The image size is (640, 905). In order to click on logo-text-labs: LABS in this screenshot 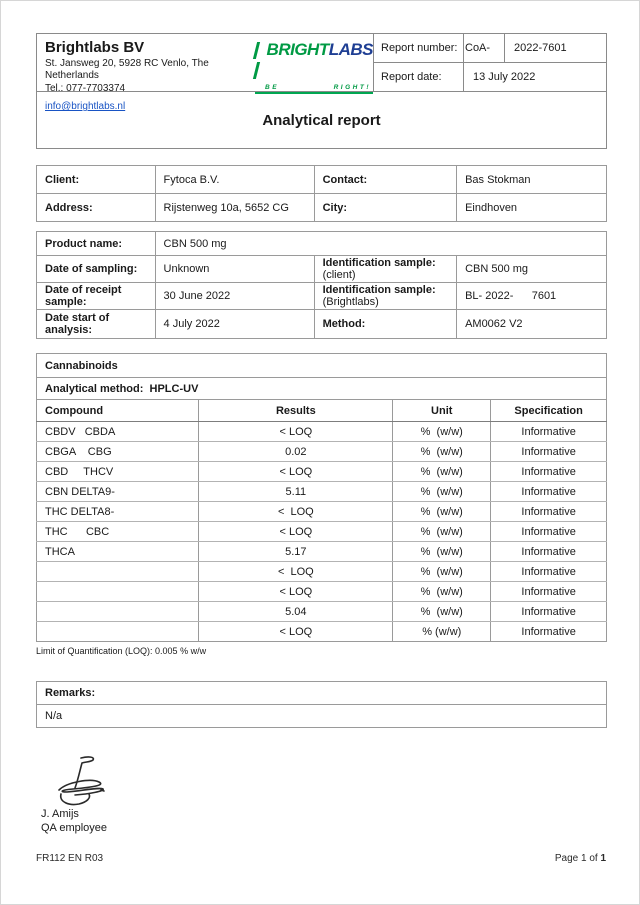, I will do `click(351, 49)`.